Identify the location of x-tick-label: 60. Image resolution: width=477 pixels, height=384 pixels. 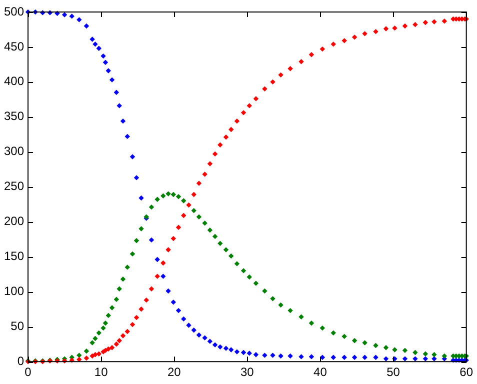
(467, 372).